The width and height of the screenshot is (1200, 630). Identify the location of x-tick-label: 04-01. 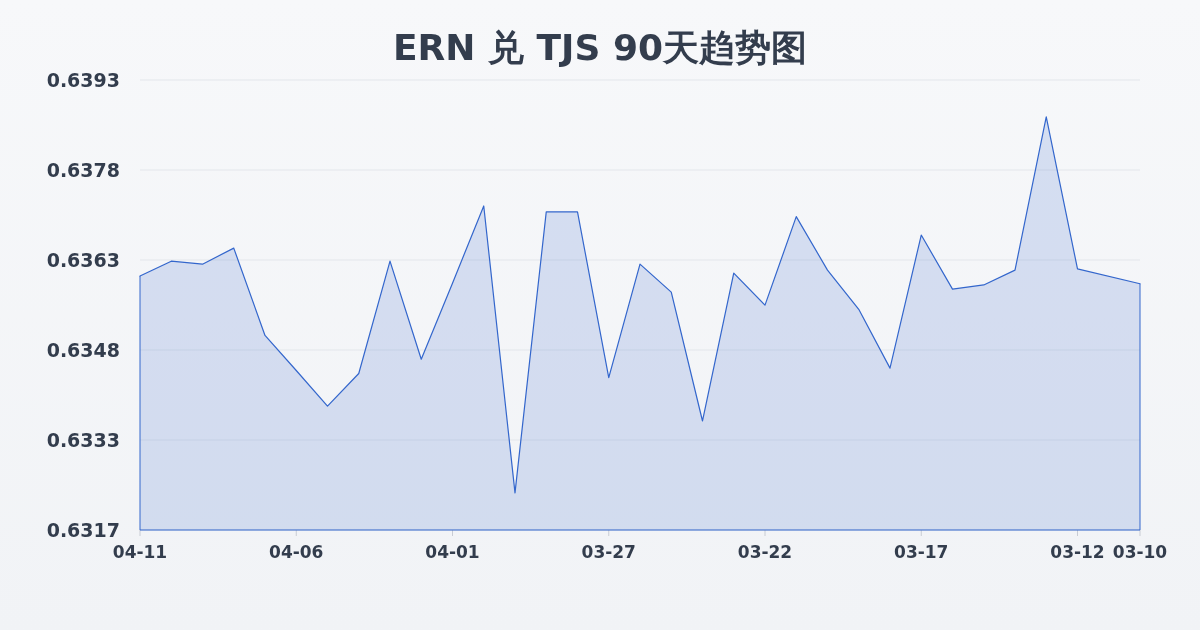
(452, 552).